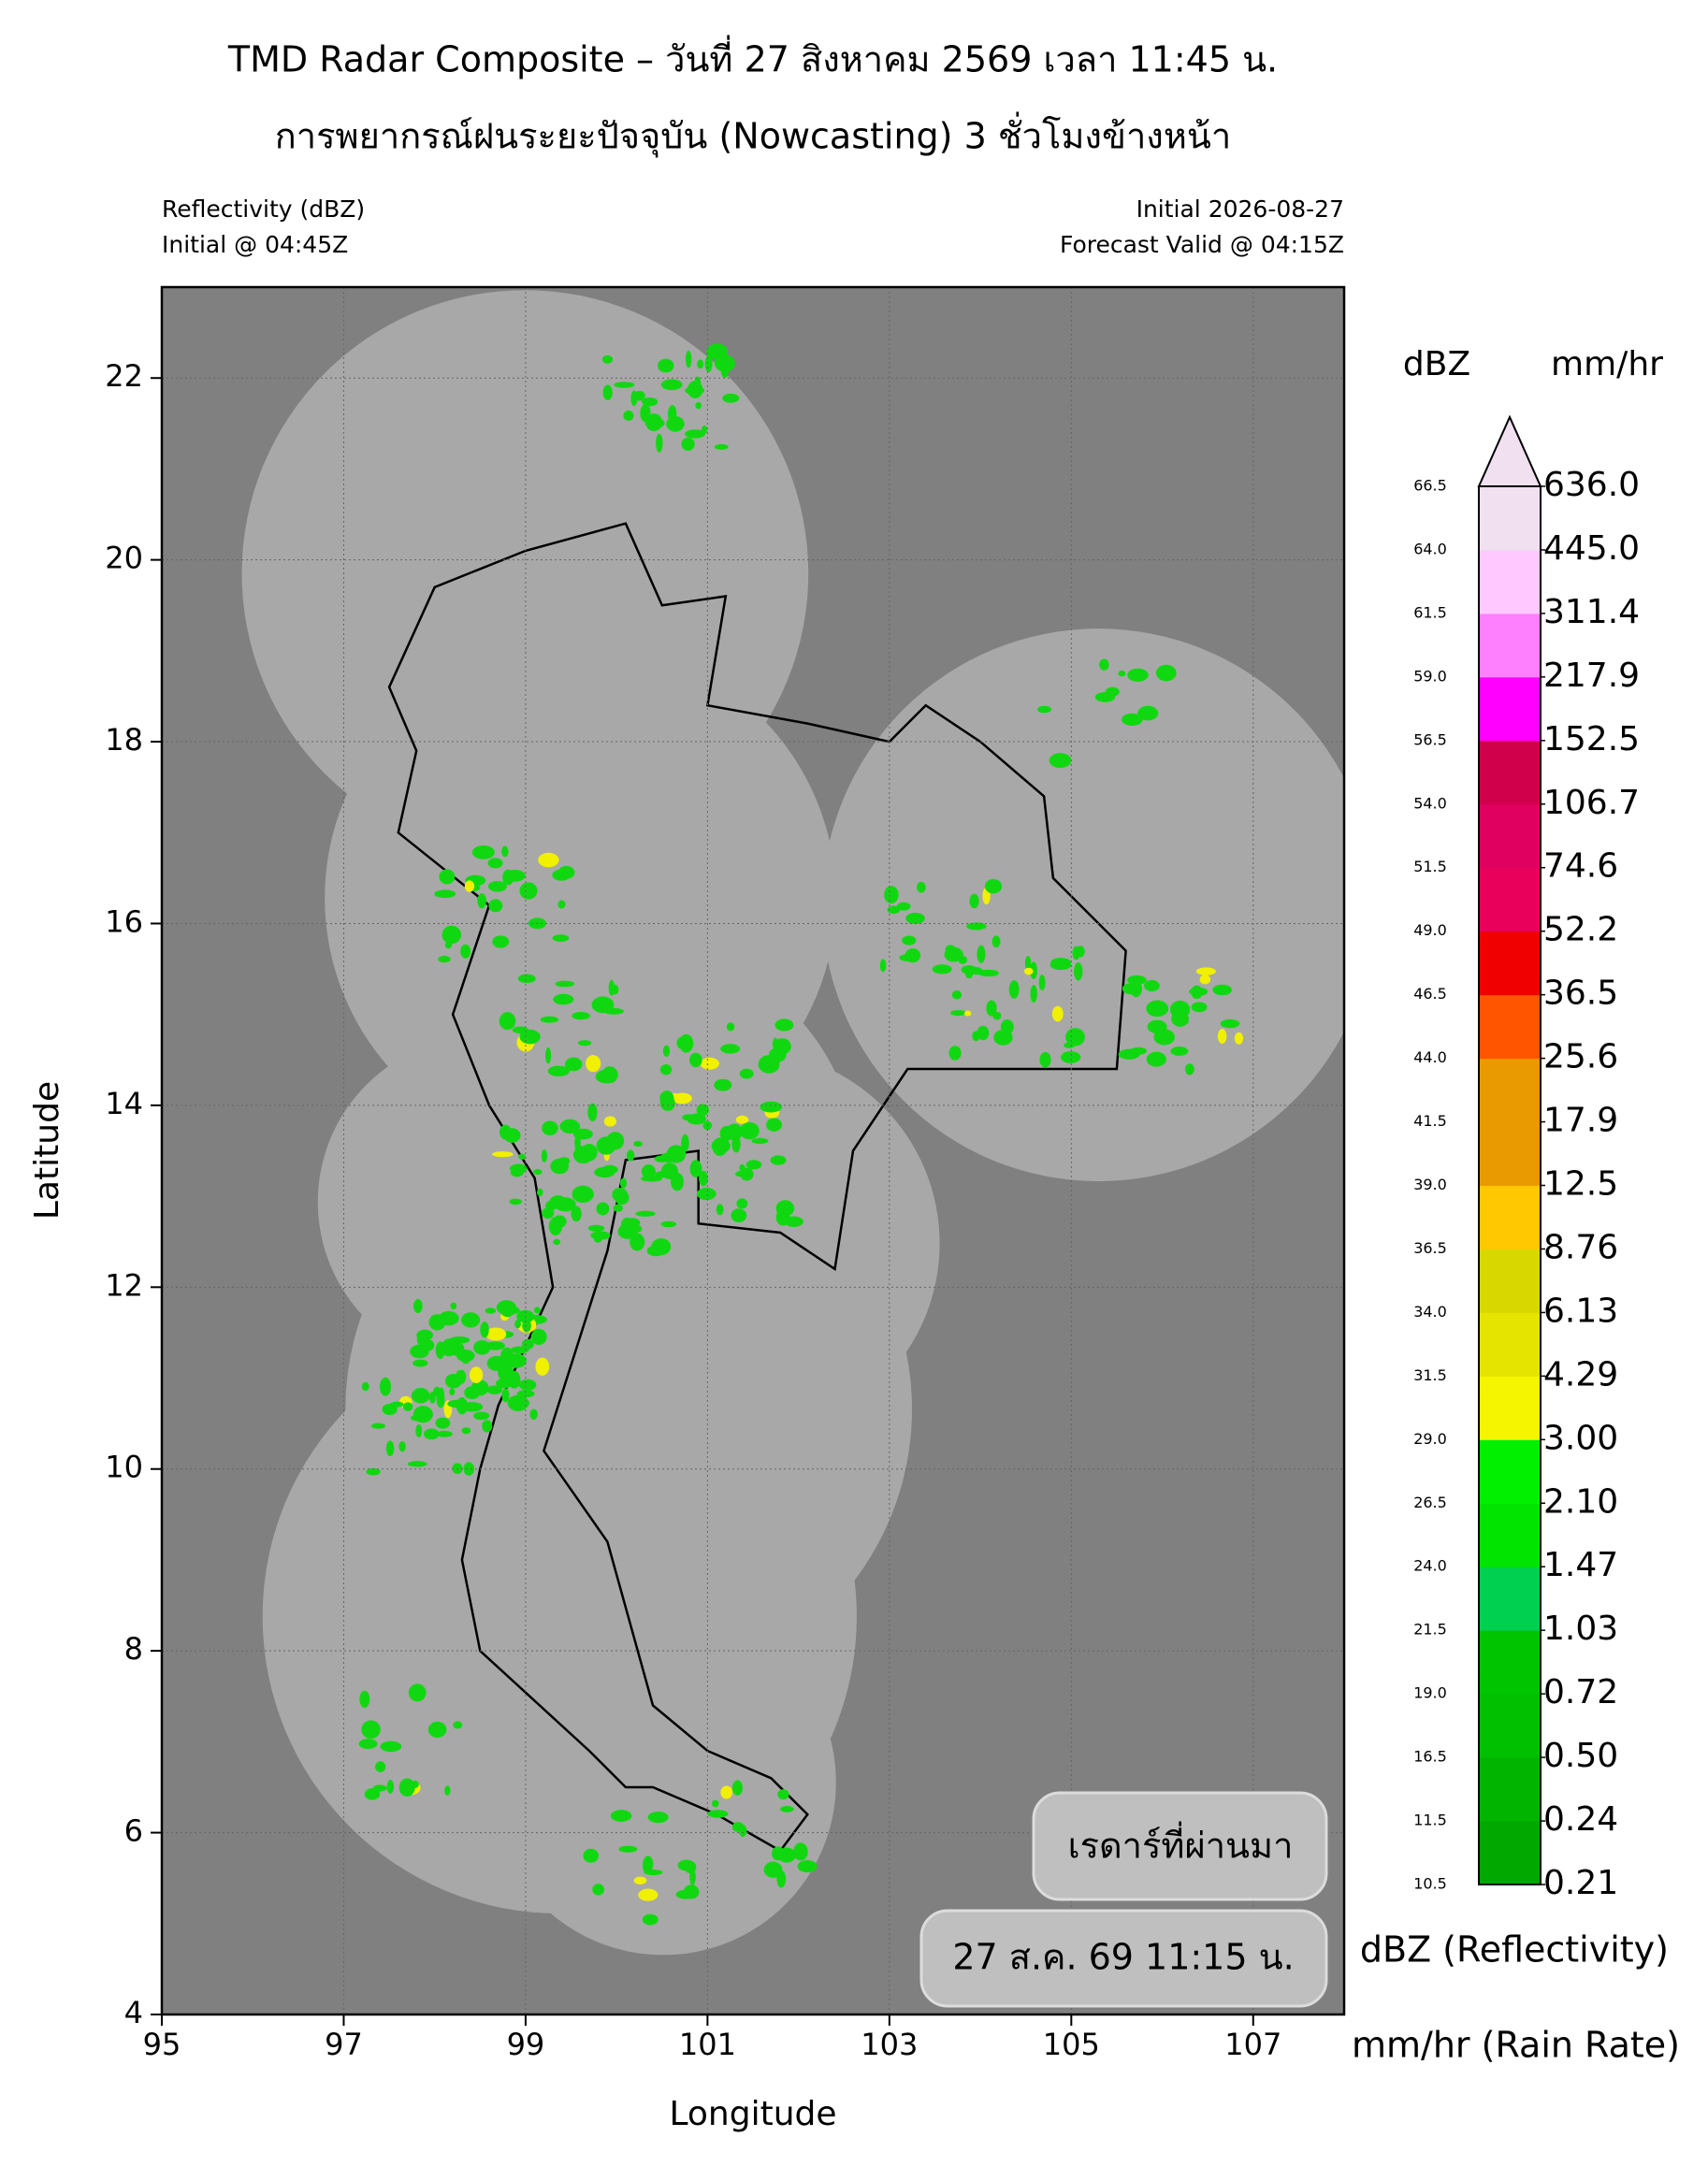 The width and height of the screenshot is (1708, 2166). Describe the element at coordinates (1071, 2044) in the screenshot. I see `x-tick-label: 105` at that location.